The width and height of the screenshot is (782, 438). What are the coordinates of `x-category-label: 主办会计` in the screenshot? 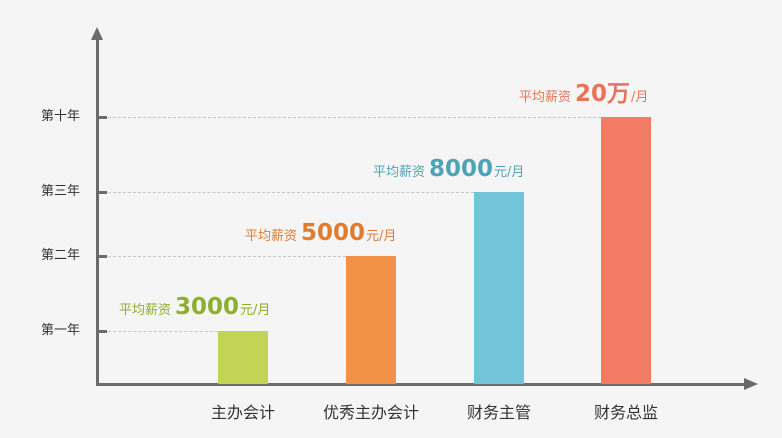 It's located at (242, 412).